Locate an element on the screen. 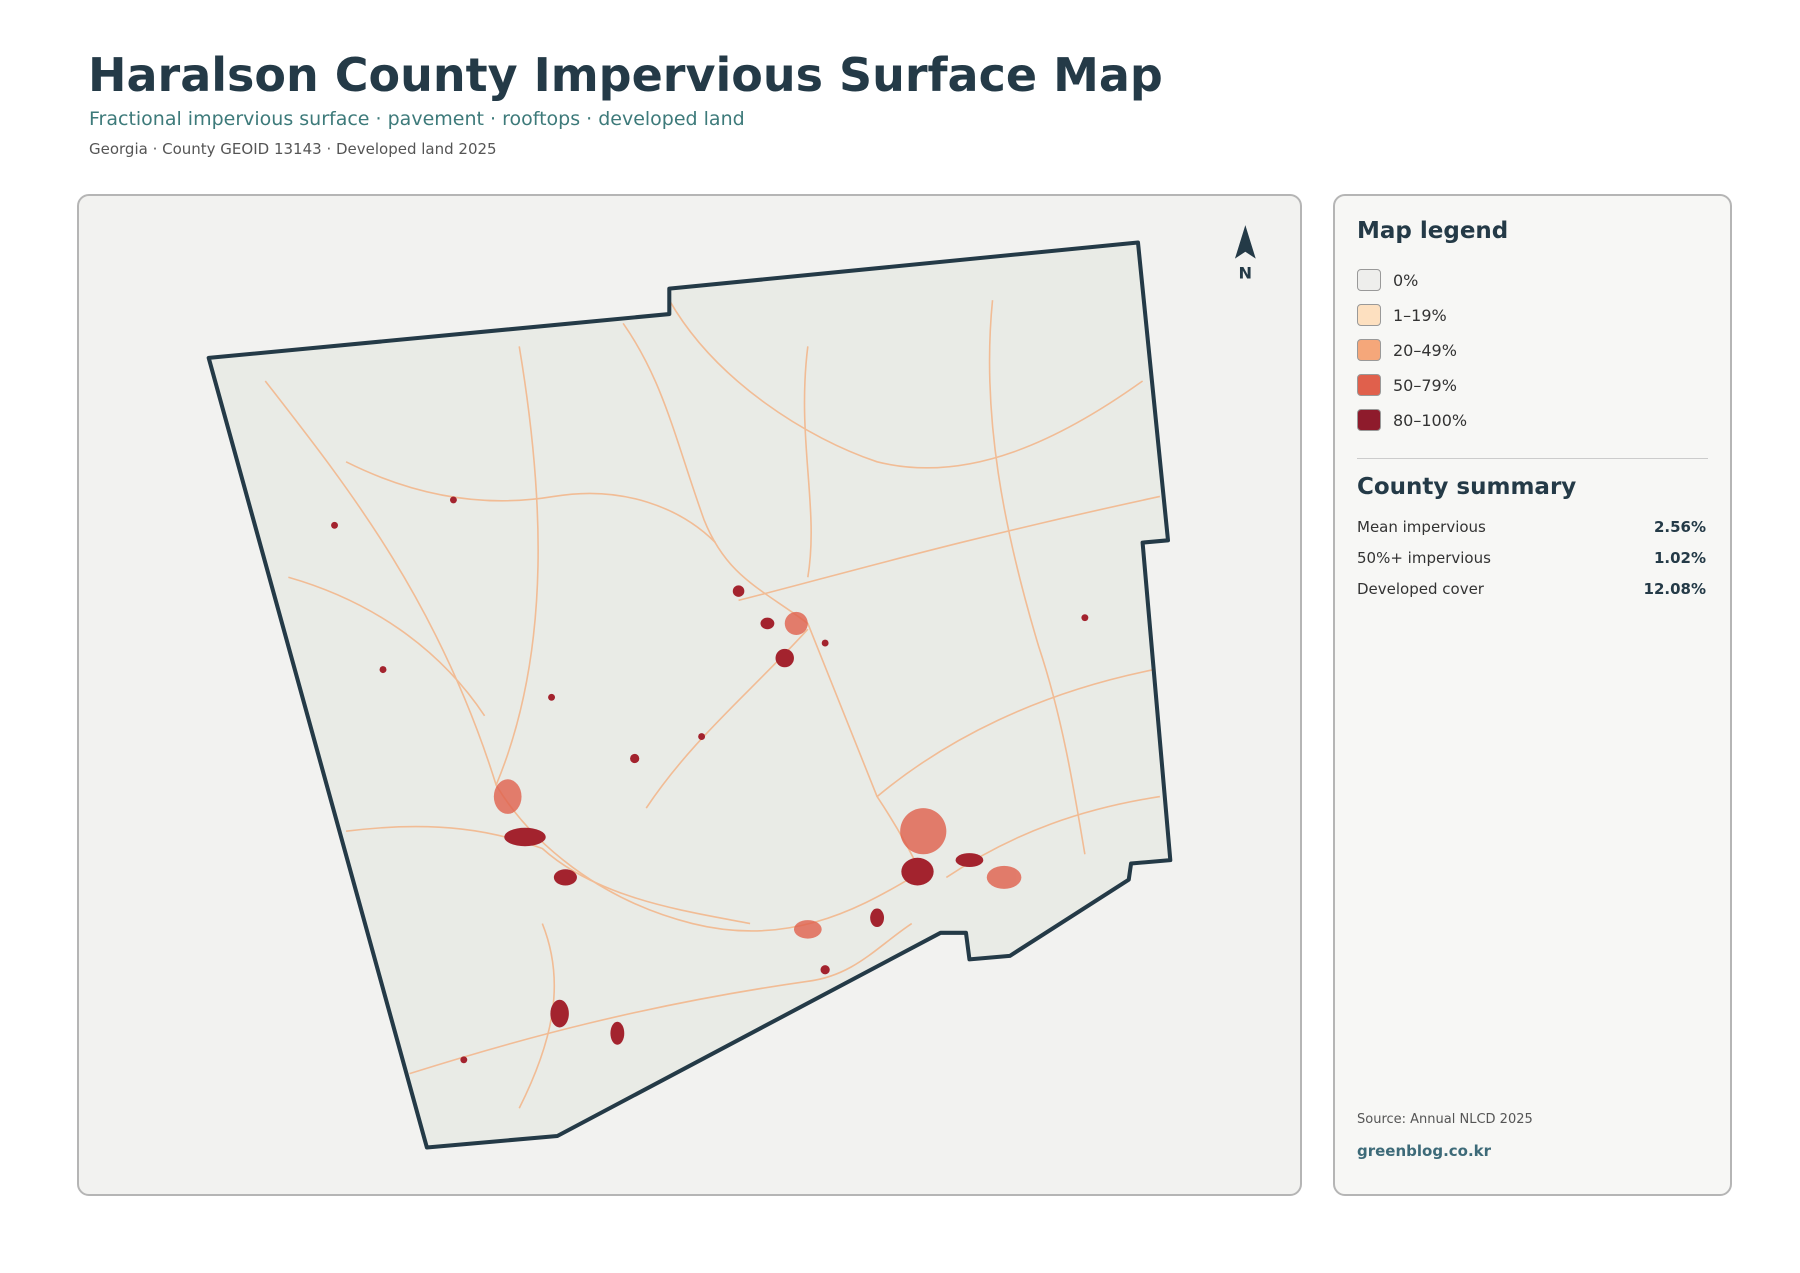  legend-label: 80–100% is located at coordinates (1430, 420).